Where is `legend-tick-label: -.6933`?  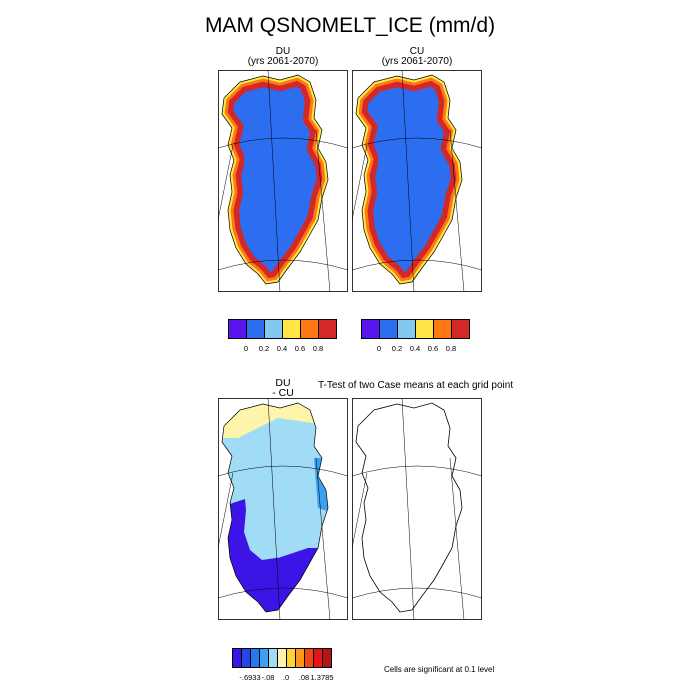
legend-tick-label: -.6933 is located at coordinates (250, 677).